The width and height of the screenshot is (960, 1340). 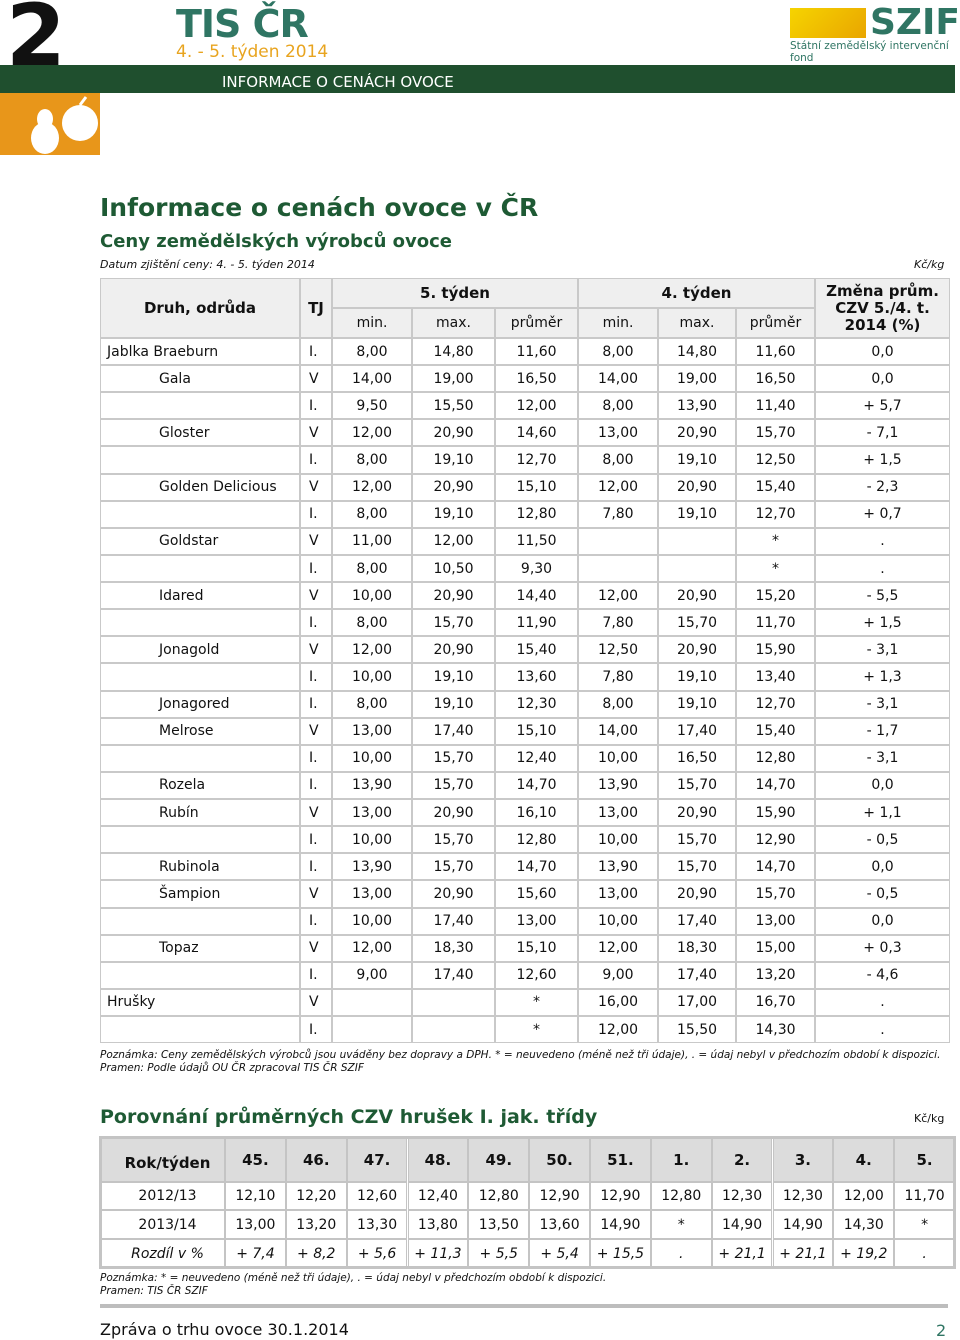 What do you see at coordinates (697, 758) in the screenshot?
I see `price: 16,50` at bounding box center [697, 758].